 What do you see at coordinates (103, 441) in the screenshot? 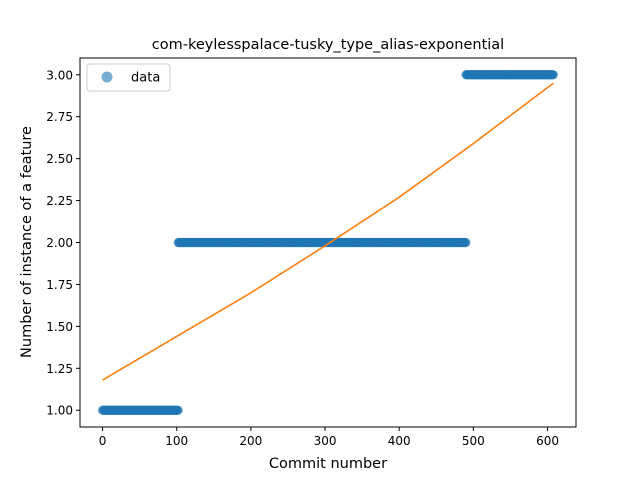
I see `x-tick-label: 0` at bounding box center [103, 441].